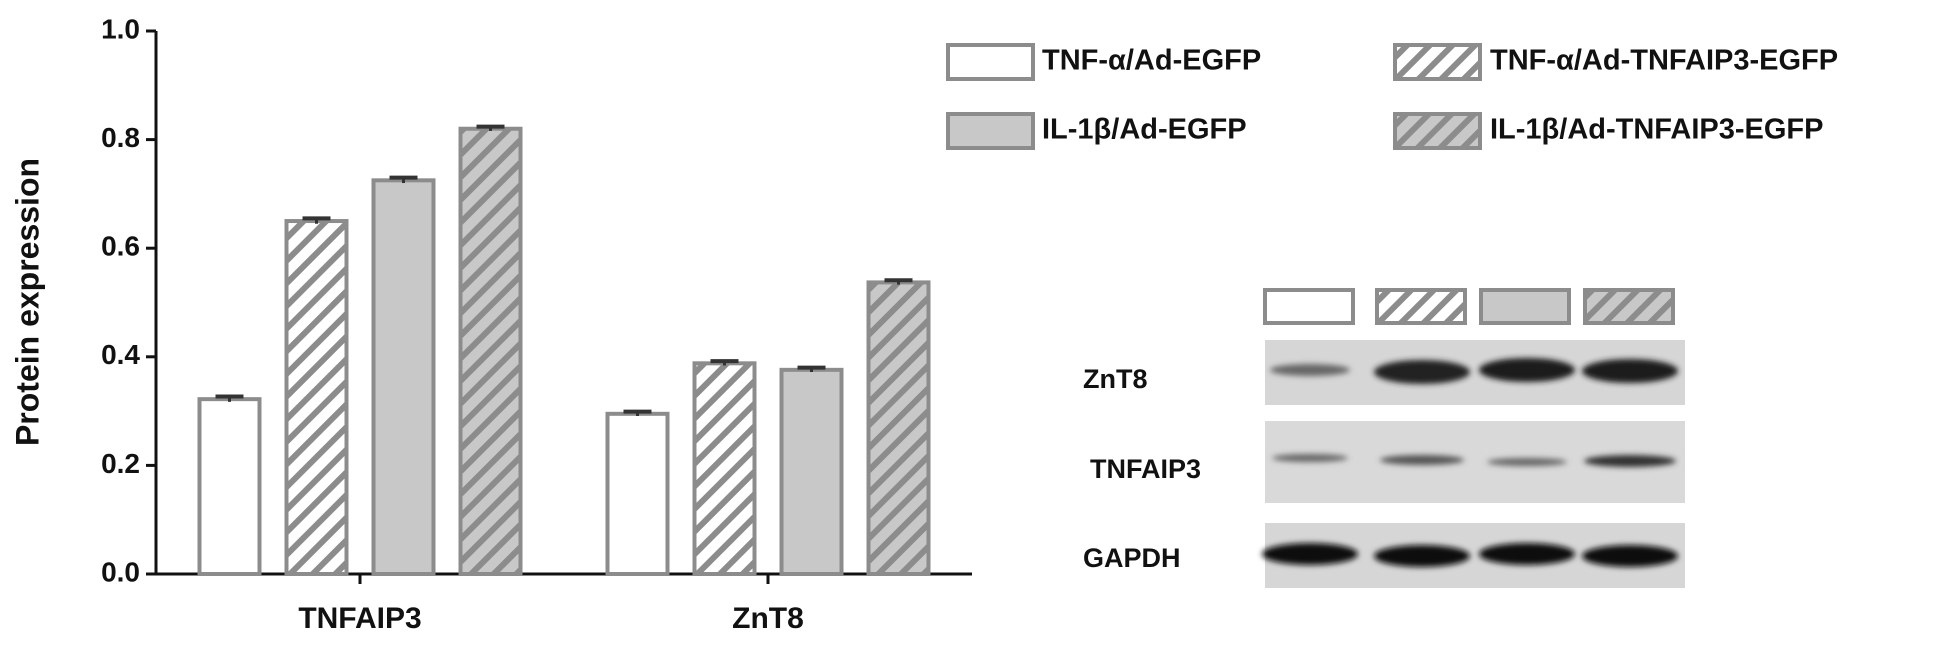  I want to click on legend-label: TNF-α/Ad-EGFP, so click(1151, 61).